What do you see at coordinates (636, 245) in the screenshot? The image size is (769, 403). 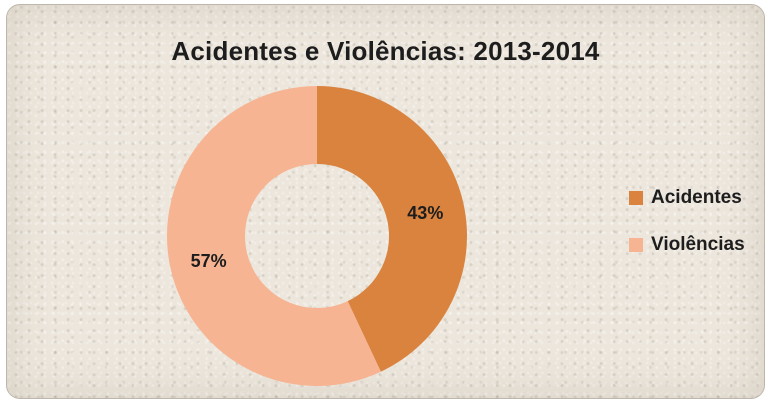 I see `legend-swatch-violencias` at bounding box center [636, 245].